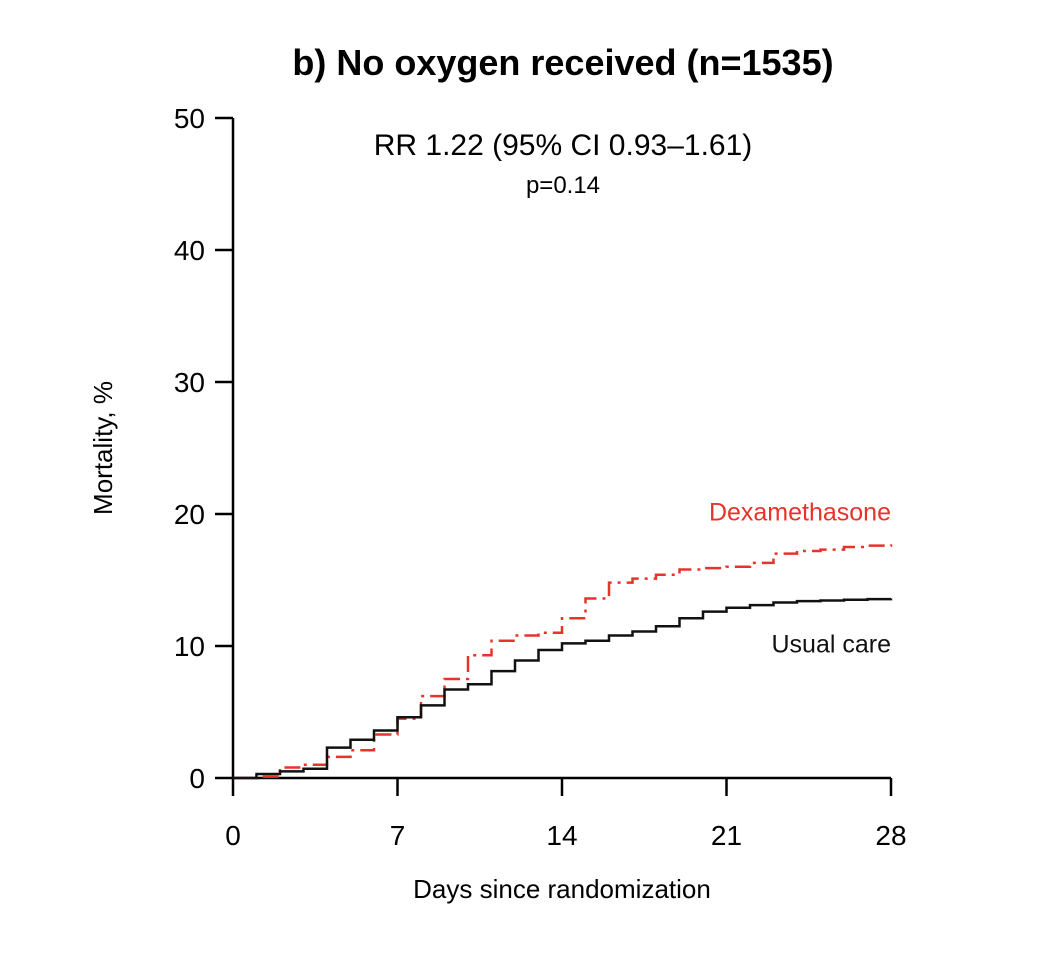 The image size is (1058, 975). What do you see at coordinates (561, 835) in the screenshot?
I see `x-tick-label: 14` at bounding box center [561, 835].